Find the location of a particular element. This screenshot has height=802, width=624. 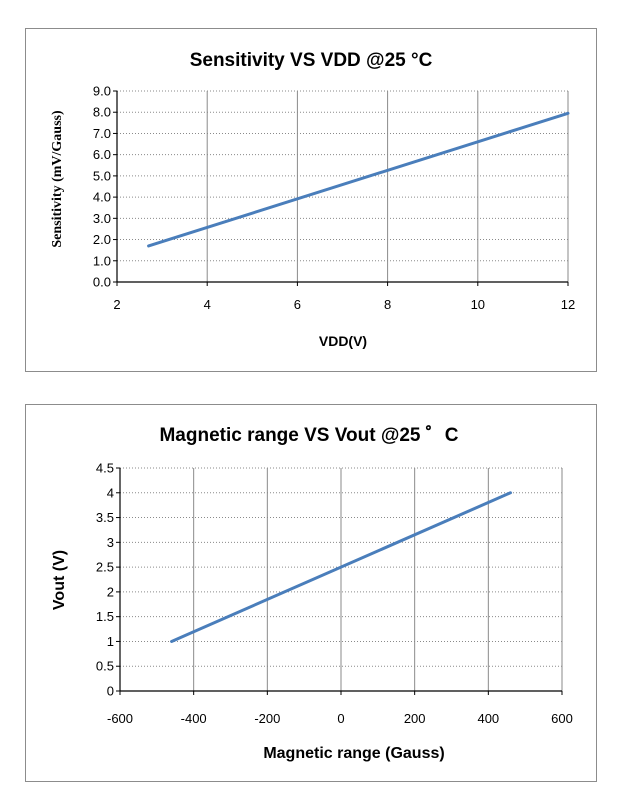

x-tick-label-3: 0 is located at coordinates (340, 718).